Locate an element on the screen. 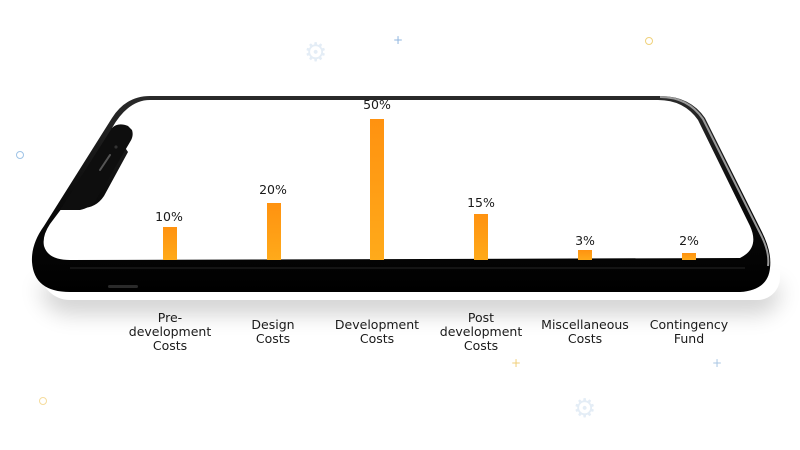  label-line: Pre- is located at coordinates (170, 317).